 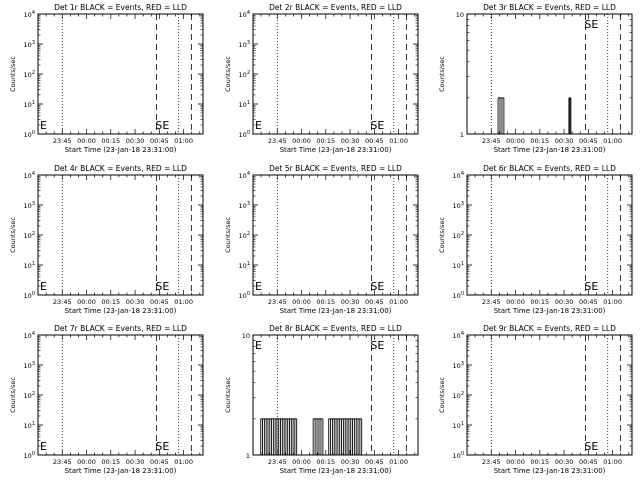 What do you see at coordinates (120, 328) in the screenshot?
I see `panel-title: Det 7r BLACK = Events, RED = LLD` at bounding box center [120, 328].